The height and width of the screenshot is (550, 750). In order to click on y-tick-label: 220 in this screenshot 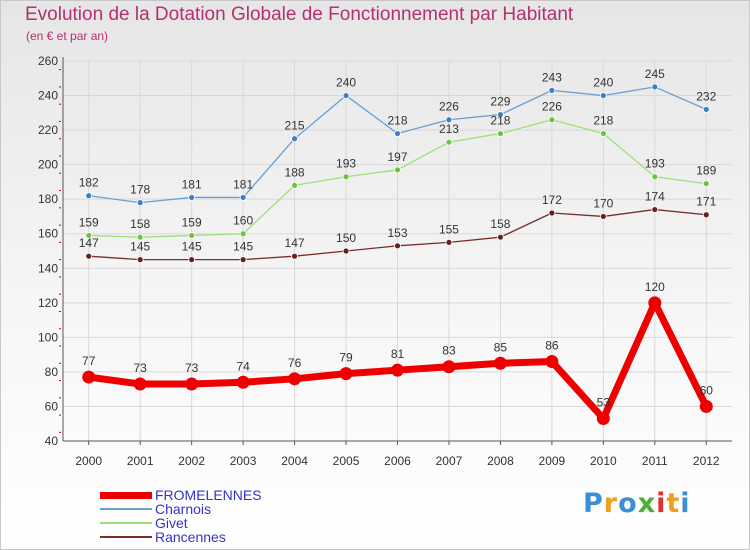, I will do `click(48, 130)`.